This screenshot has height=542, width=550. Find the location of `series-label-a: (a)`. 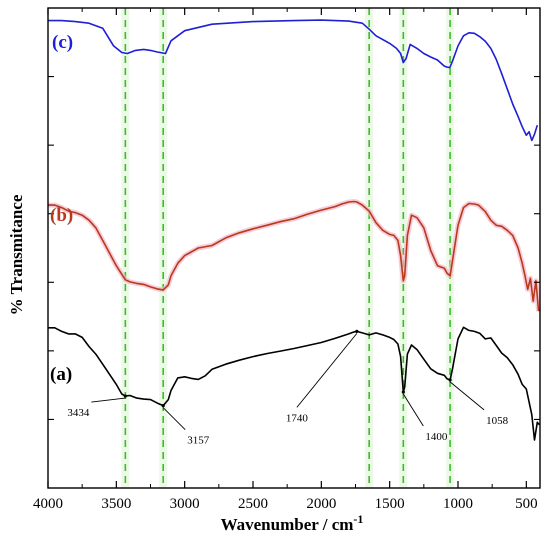

series-label-a: (a) is located at coordinates (61, 374).